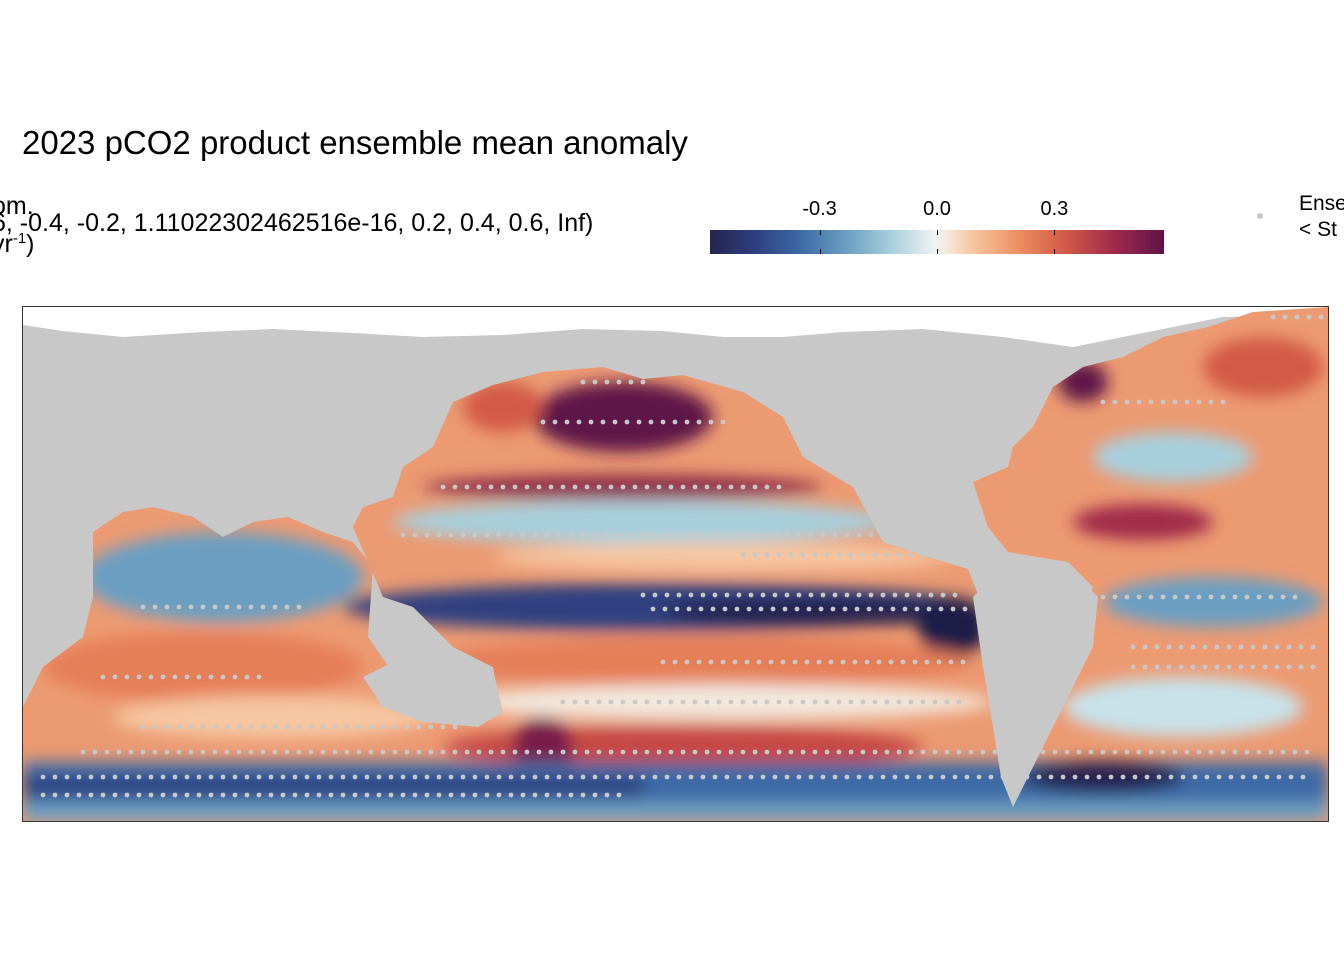 The width and height of the screenshot is (1344, 960). Describe the element at coordinates (17, 206) in the screenshot. I see `legend-title-line-1: om.` at that location.